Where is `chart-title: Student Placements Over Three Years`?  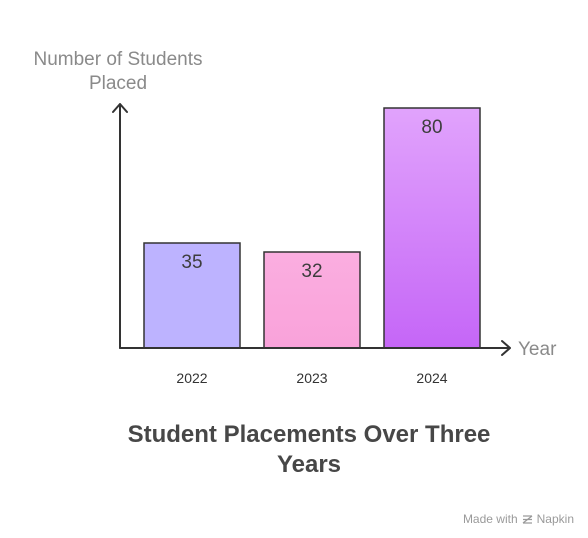 chart-title: Student Placements Over Three Years is located at coordinates (309, 449).